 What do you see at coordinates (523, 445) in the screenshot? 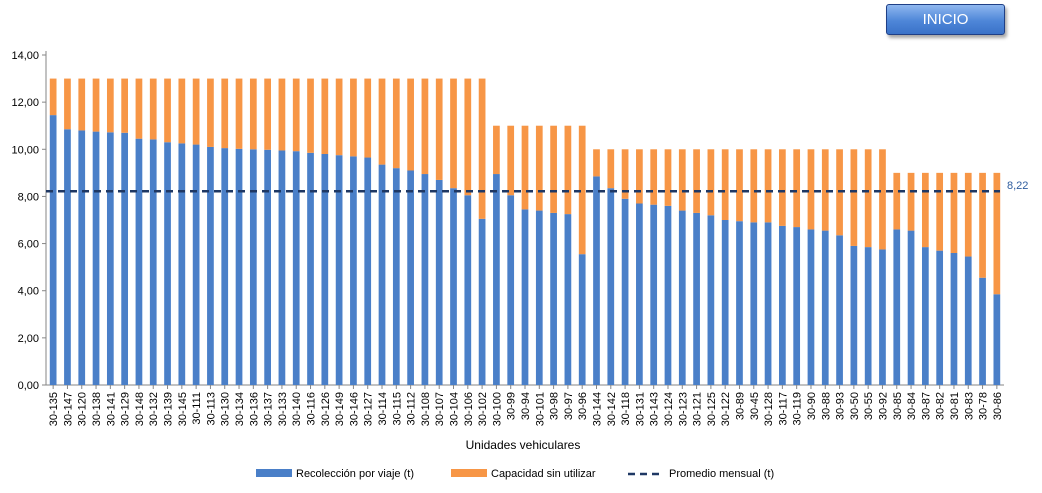
I see `x-axis-title: Unidades vehiculares` at bounding box center [523, 445].